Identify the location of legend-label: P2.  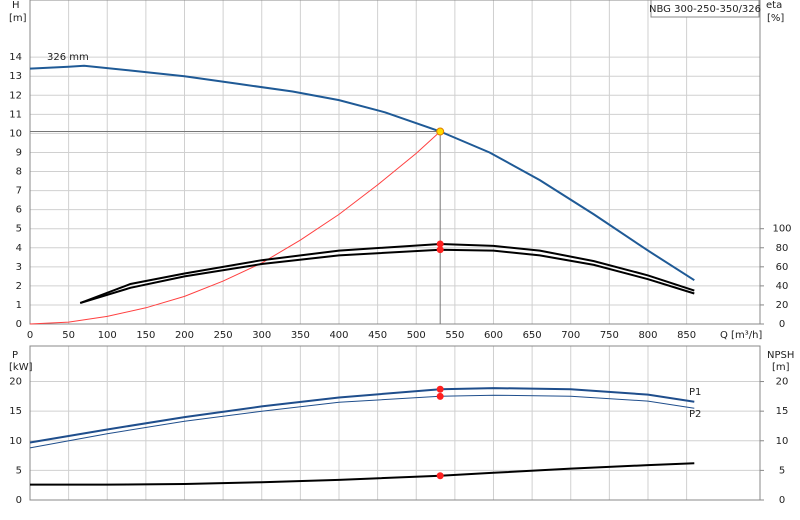
(695, 414).